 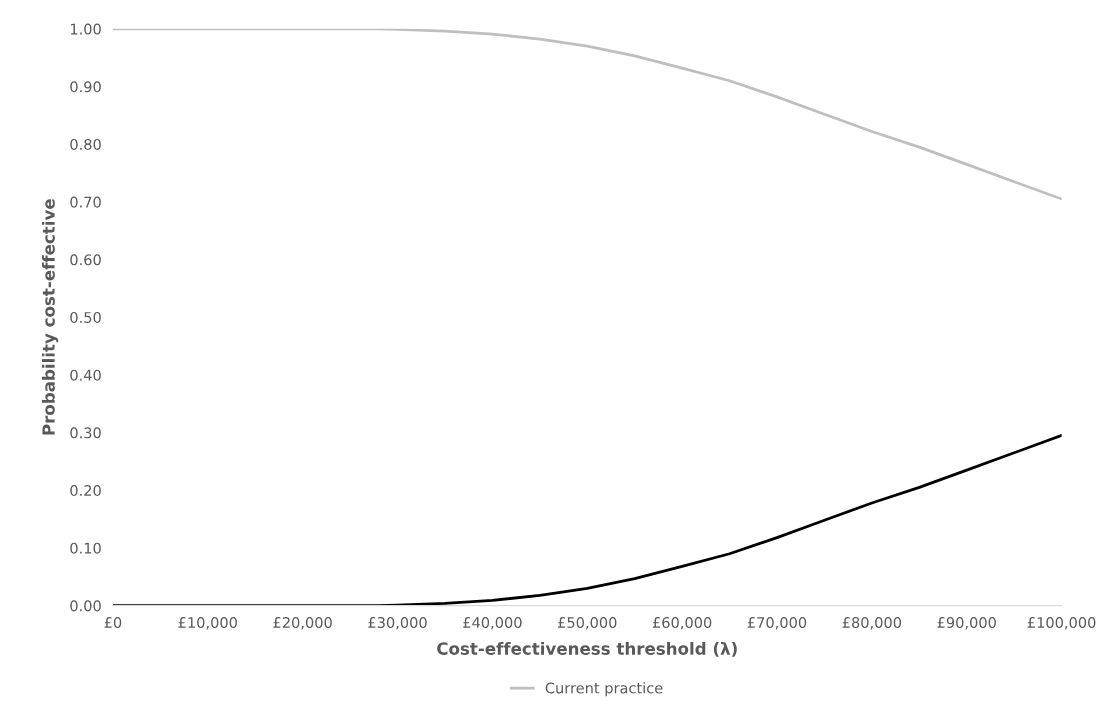 I want to click on y-tick-label: 0.90, so click(x=85, y=87).